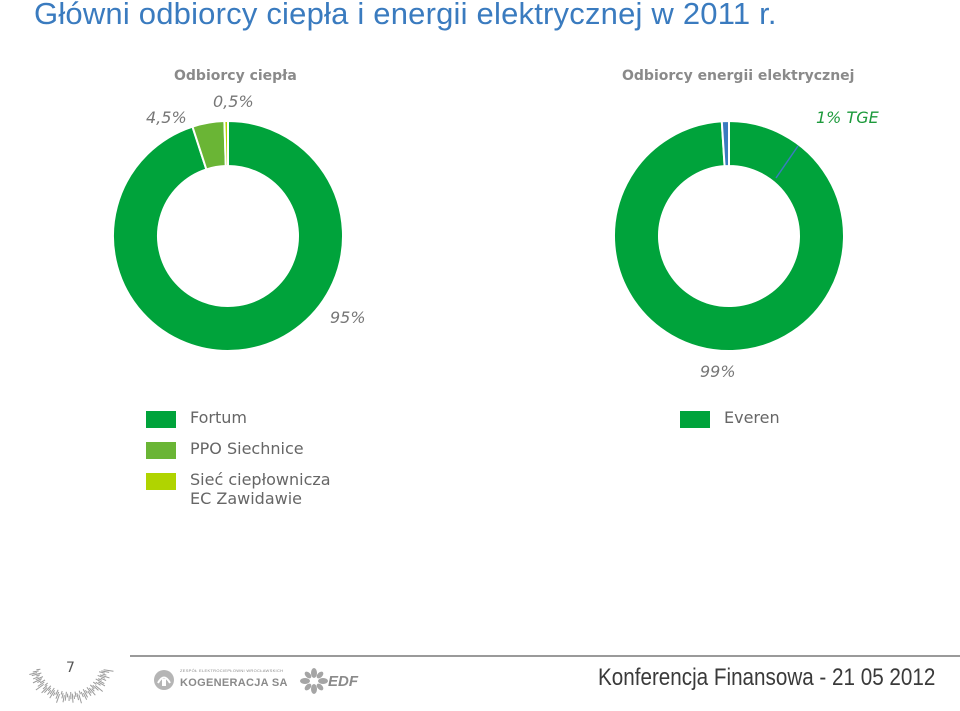 The image size is (960, 711). What do you see at coordinates (260, 489) in the screenshot?
I see `legend-label: Sieć ciepłownicza EC Zawidawie` at bounding box center [260, 489].